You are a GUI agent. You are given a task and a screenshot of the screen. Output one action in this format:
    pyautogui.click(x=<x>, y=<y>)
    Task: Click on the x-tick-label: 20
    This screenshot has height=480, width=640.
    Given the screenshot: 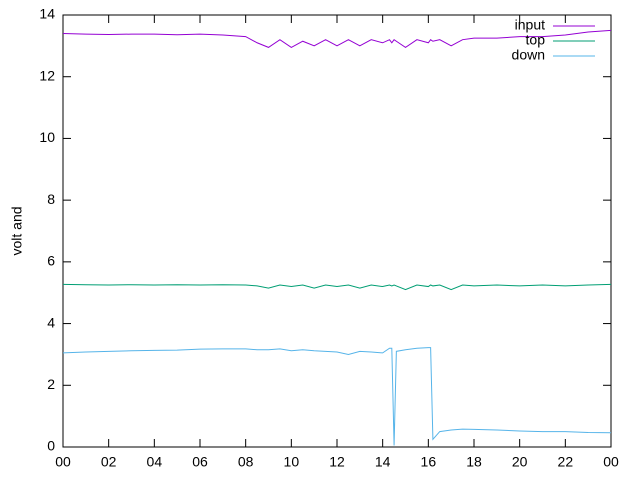 What is the action you would take?
    pyautogui.click(x=520, y=462)
    